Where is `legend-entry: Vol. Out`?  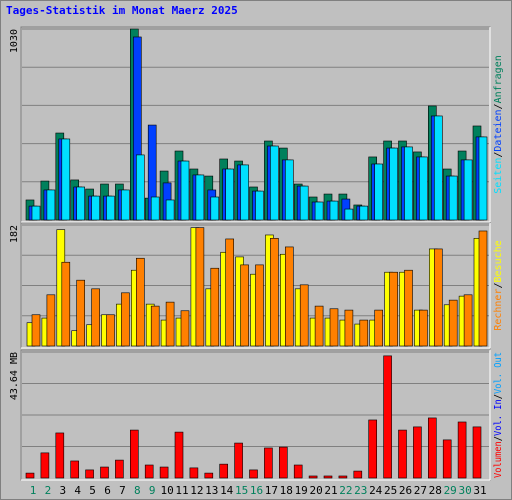 legend-entry: Vol. Out is located at coordinates (498, 373).